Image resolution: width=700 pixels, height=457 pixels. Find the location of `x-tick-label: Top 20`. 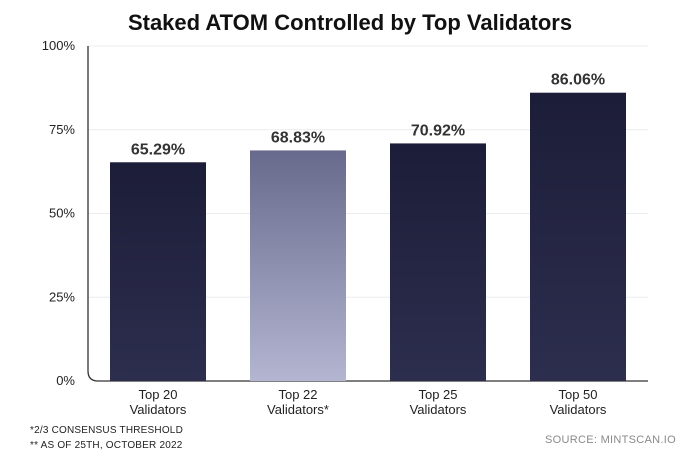

x-tick-label: Top 20 is located at coordinates (157, 394).